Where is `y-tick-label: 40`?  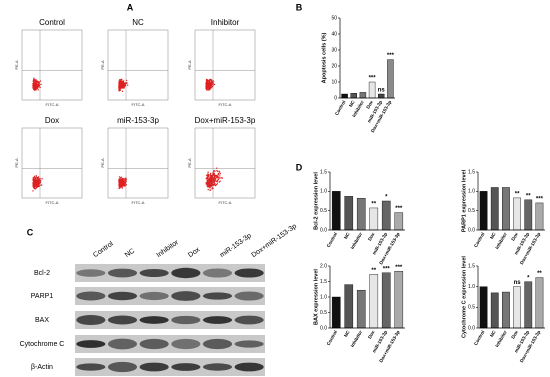
y-tick-label: 40 is located at coordinates (334, 34).